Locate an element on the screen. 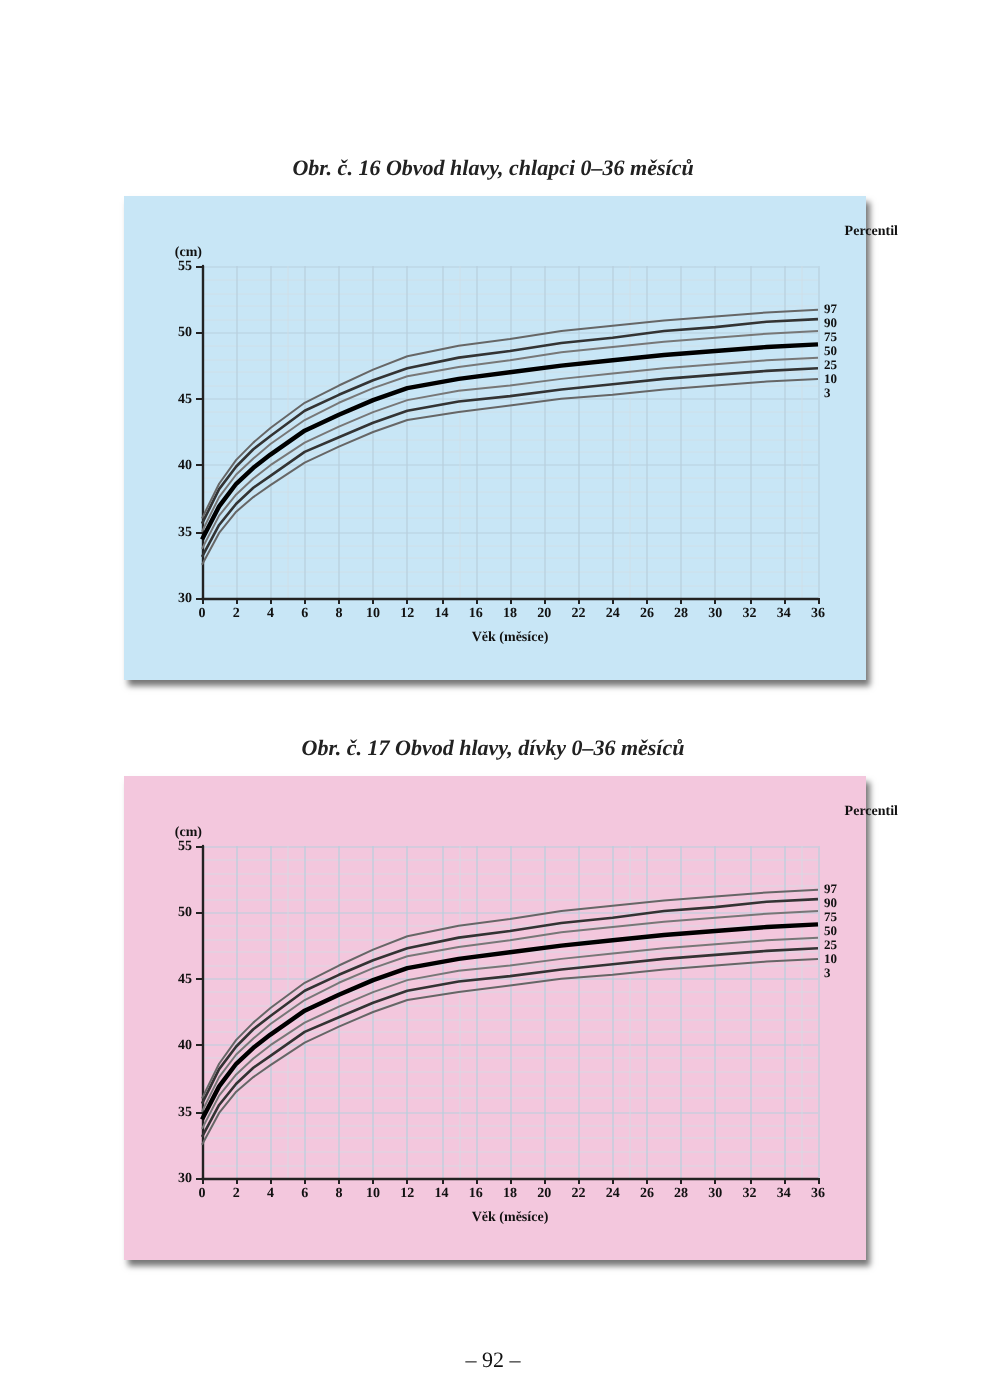  text: – 92 – is located at coordinates (492, 1361).